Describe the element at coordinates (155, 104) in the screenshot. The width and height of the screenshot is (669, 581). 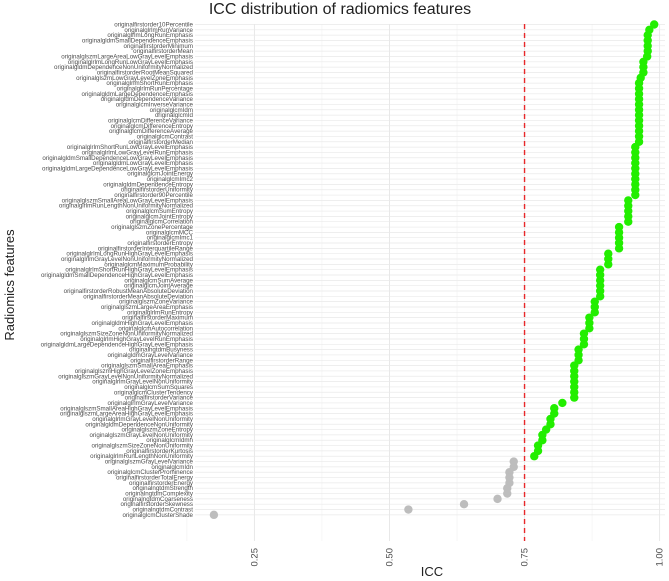
I see `y-tick-label: originalglcmInverseVariance` at that location.